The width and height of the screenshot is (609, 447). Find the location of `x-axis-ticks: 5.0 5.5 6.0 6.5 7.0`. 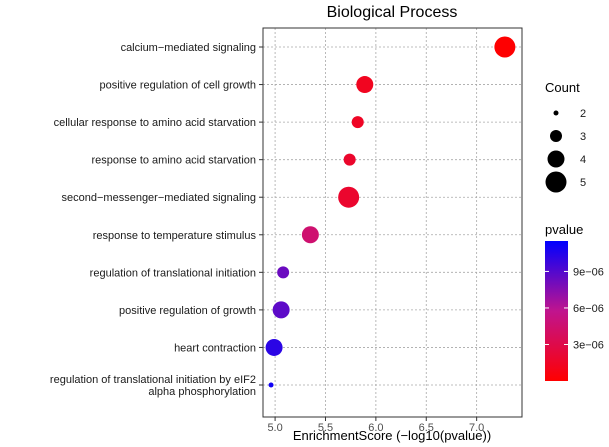

x-axis-ticks: 5.0 5.5 6.0 6.5 7.0 is located at coordinates (375, 425).